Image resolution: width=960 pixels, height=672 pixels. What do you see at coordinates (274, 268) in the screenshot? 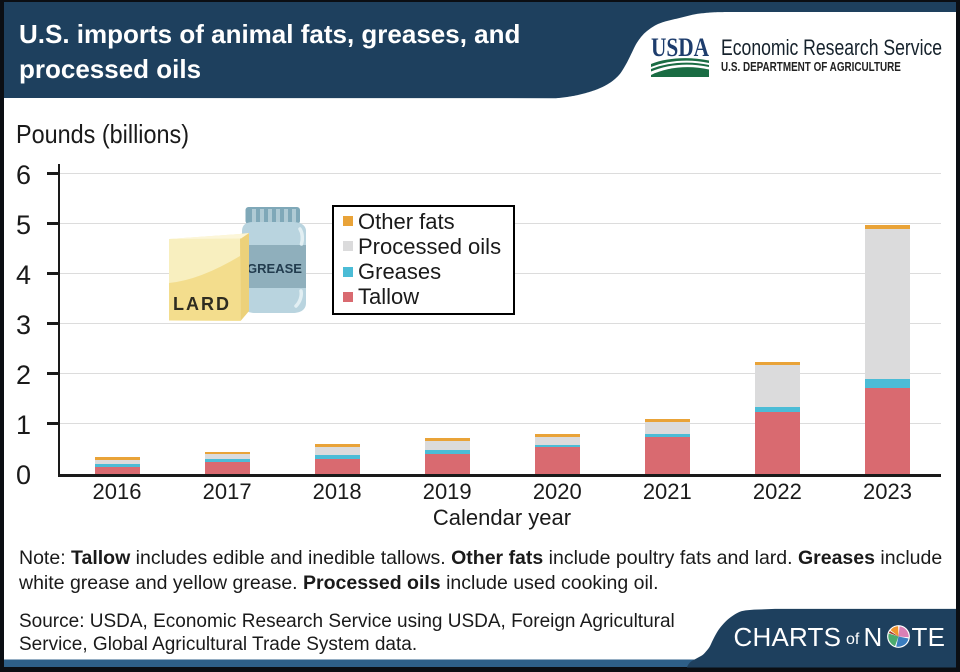
I see `svg-text: GREASE` at bounding box center [274, 268].